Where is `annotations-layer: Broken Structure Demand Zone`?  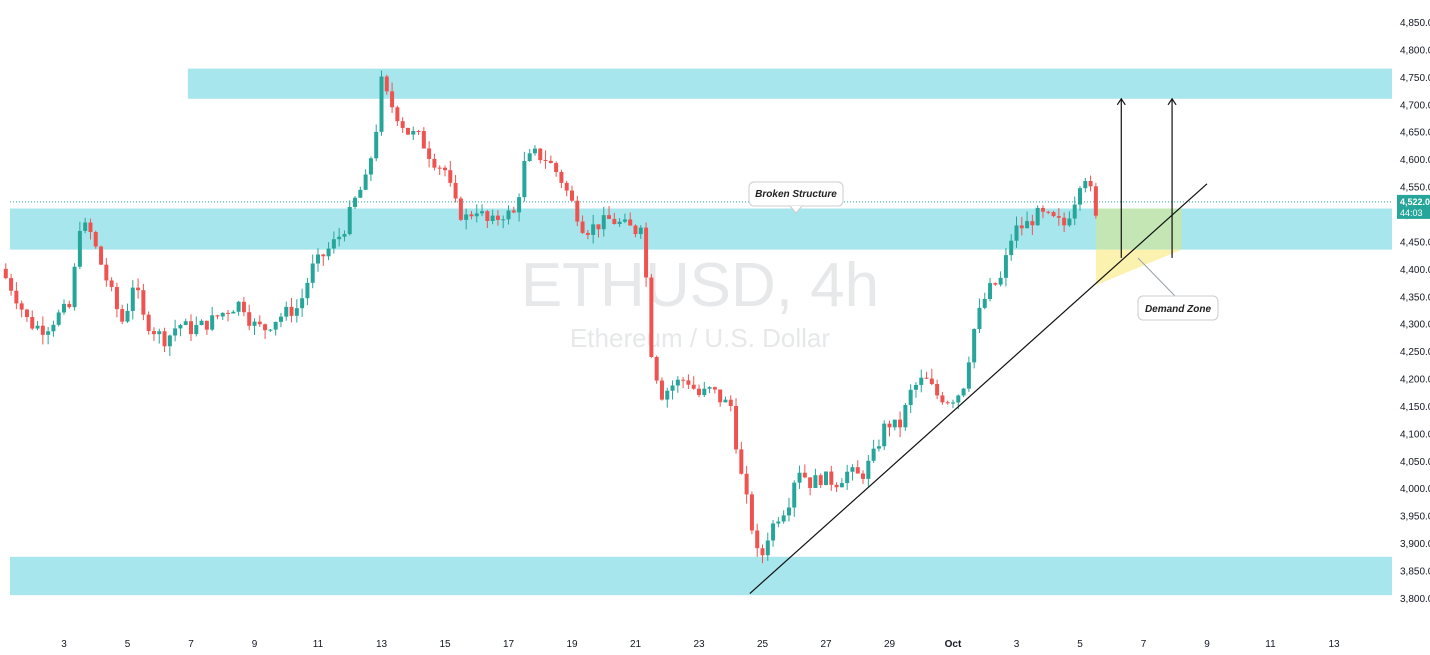 annotations-layer: Broken Structure Demand Zone is located at coordinates (983, 251).